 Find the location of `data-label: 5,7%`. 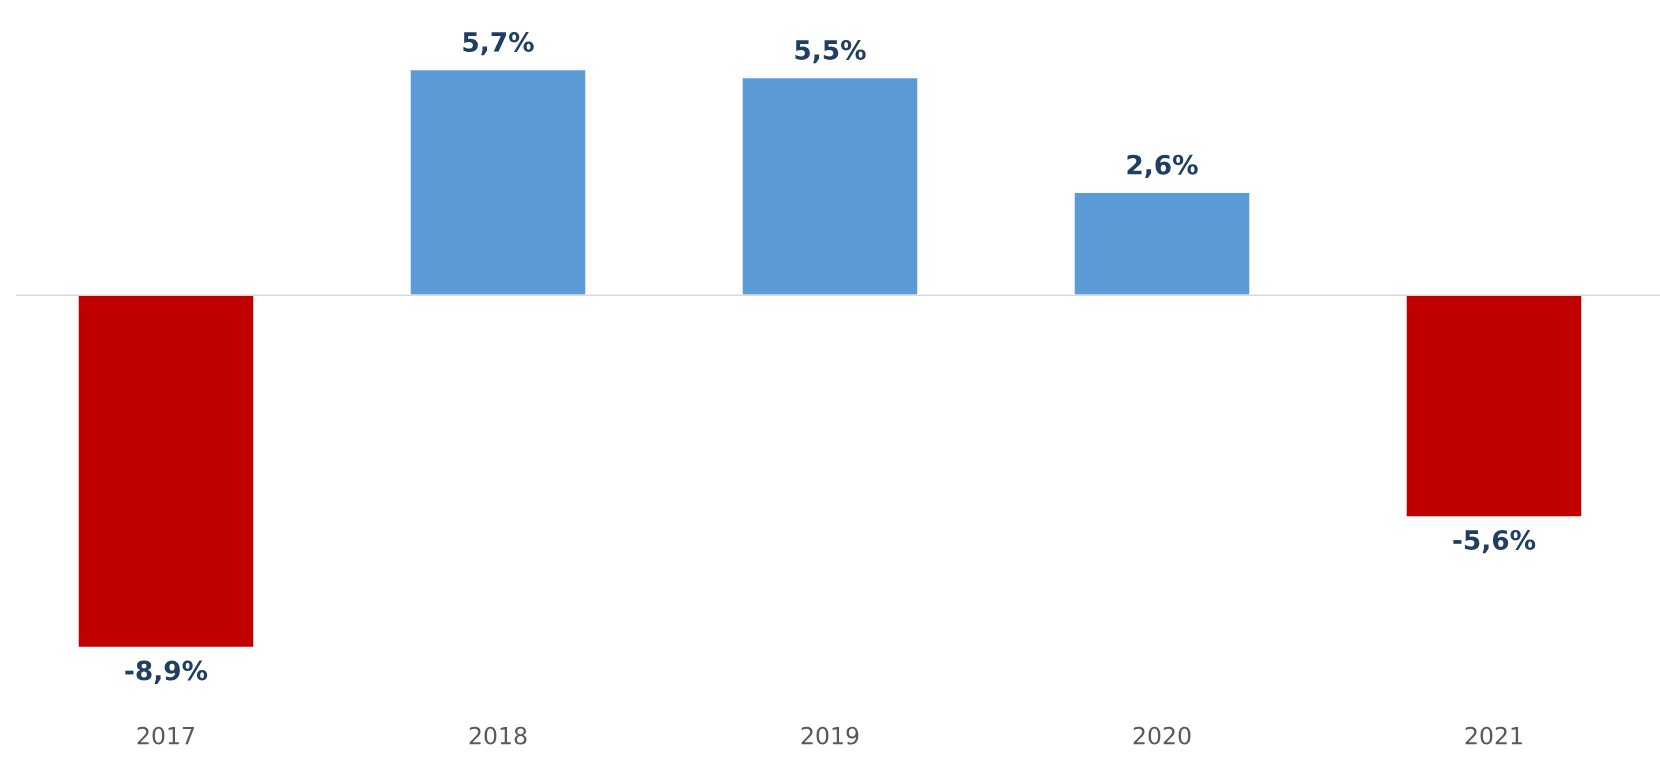

data-label: 5,7% is located at coordinates (498, 44).